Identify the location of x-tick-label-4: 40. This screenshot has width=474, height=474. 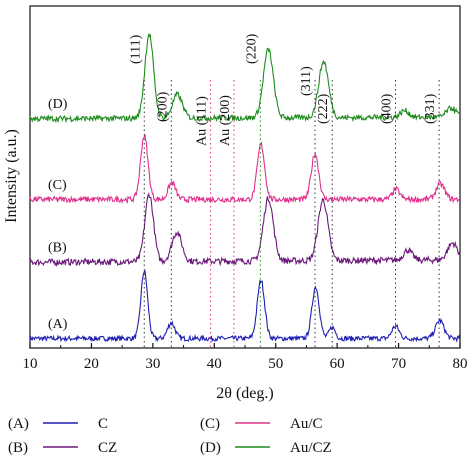
(214, 364).